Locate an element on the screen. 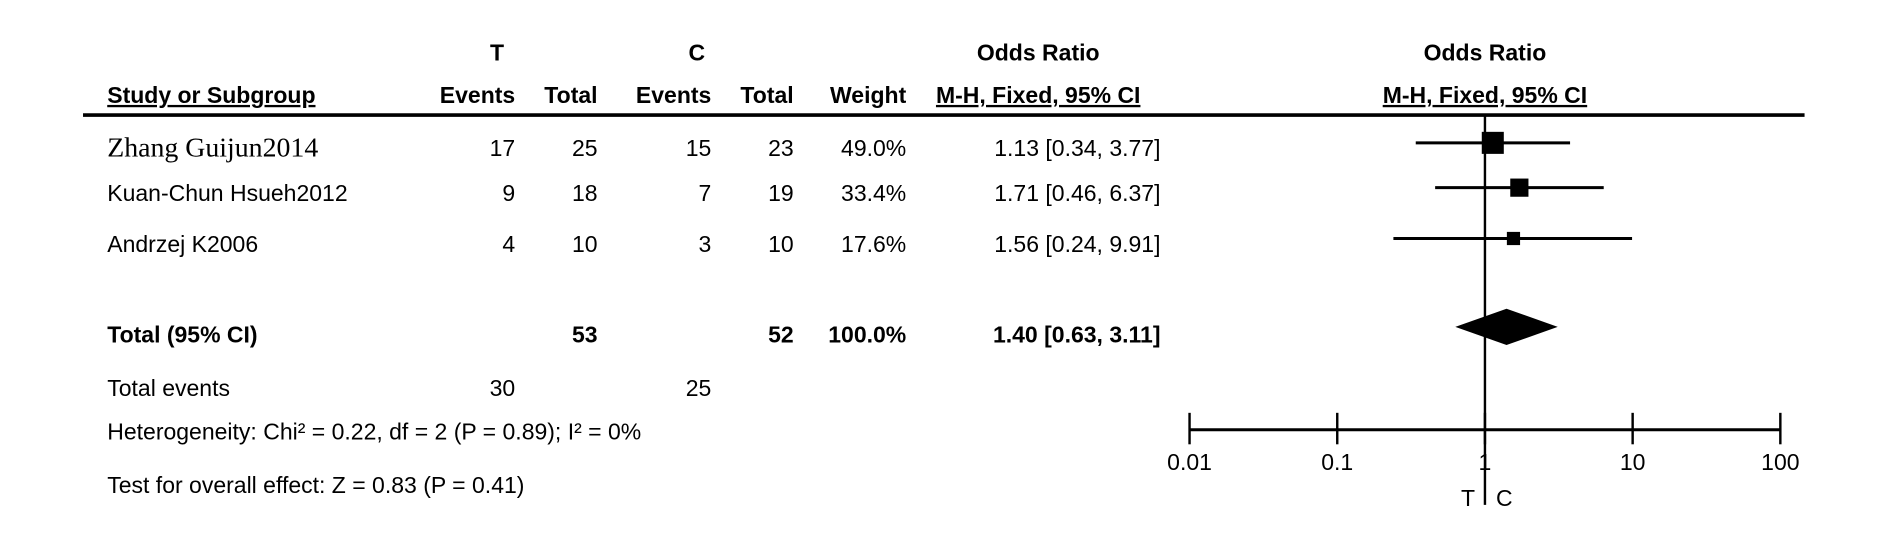 The height and width of the screenshot is (546, 1890). odds-ratio: 1.40 [0.63, 3.11] is located at coordinates (1077, 335).